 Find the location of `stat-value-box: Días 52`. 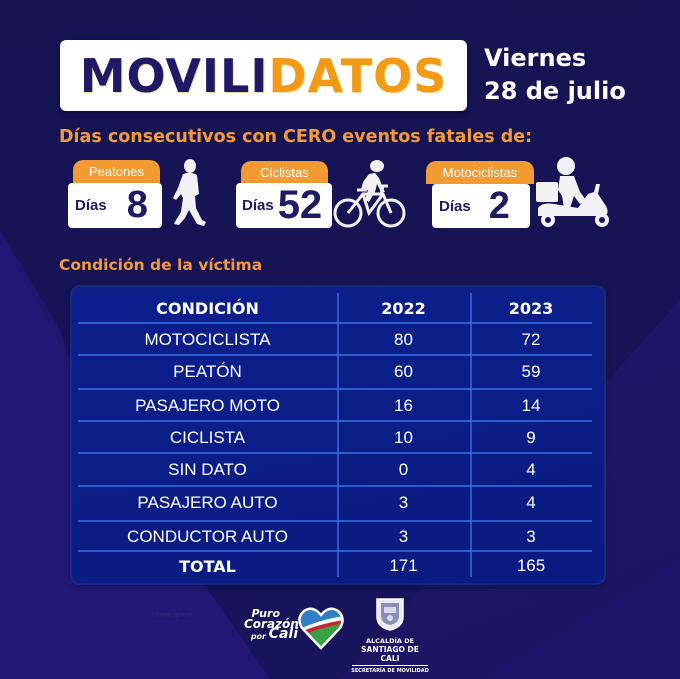

stat-value-box: Días 52 is located at coordinates (284, 205).